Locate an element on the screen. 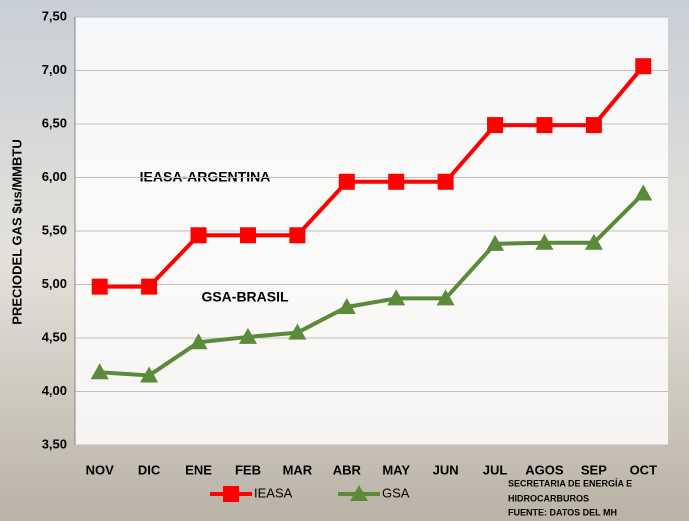 The image size is (689, 521). source-note: SECRETARIA DE ENERGÍA E is located at coordinates (570, 483).